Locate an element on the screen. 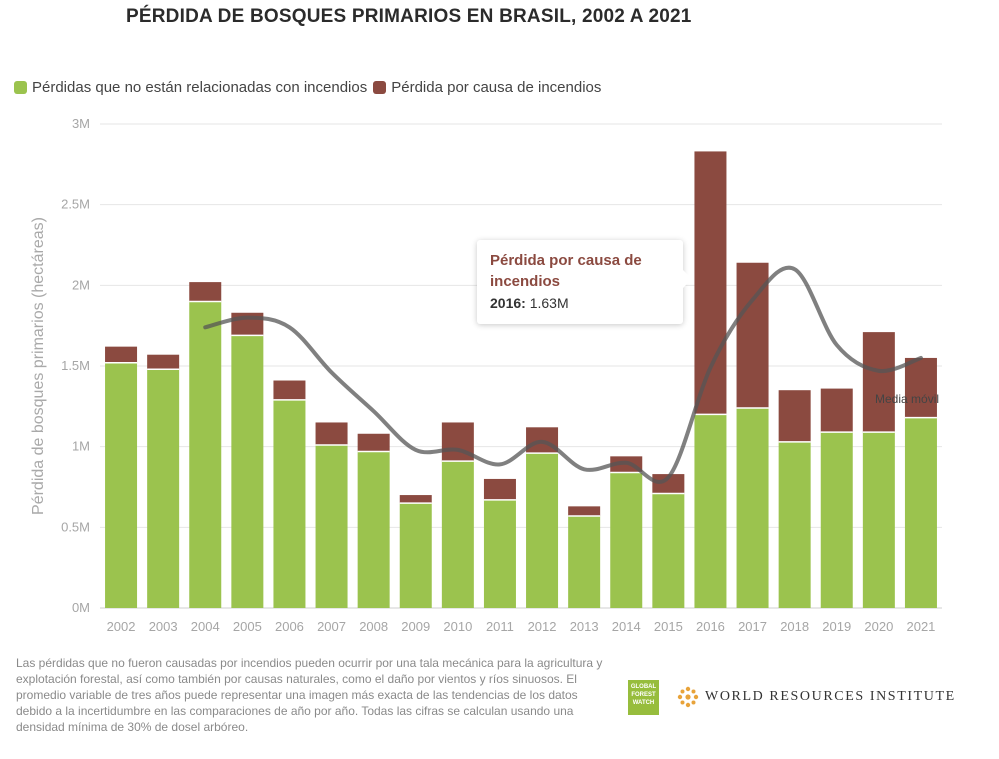 This screenshot has height=759, width=999. x-tick-label: 2009 is located at coordinates (415, 626).